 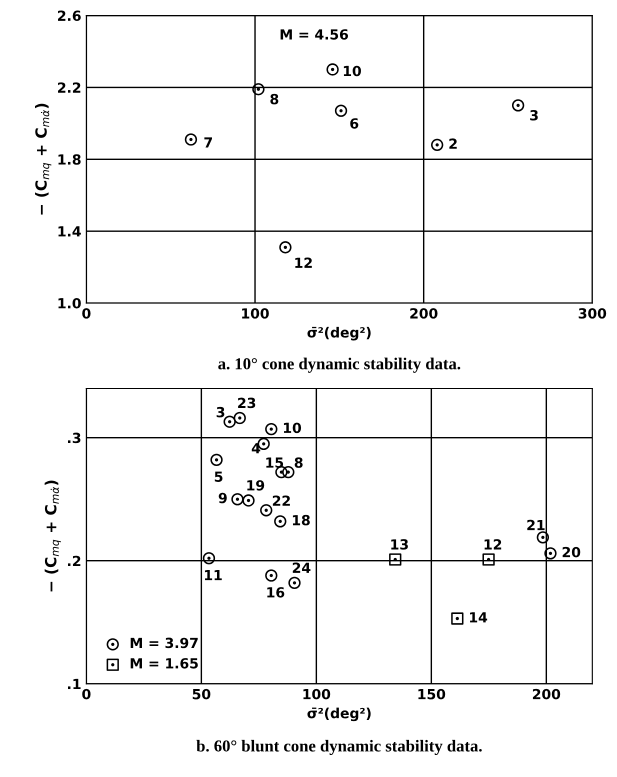 I want to click on y-tick-label: .1, so click(x=74, y=684).